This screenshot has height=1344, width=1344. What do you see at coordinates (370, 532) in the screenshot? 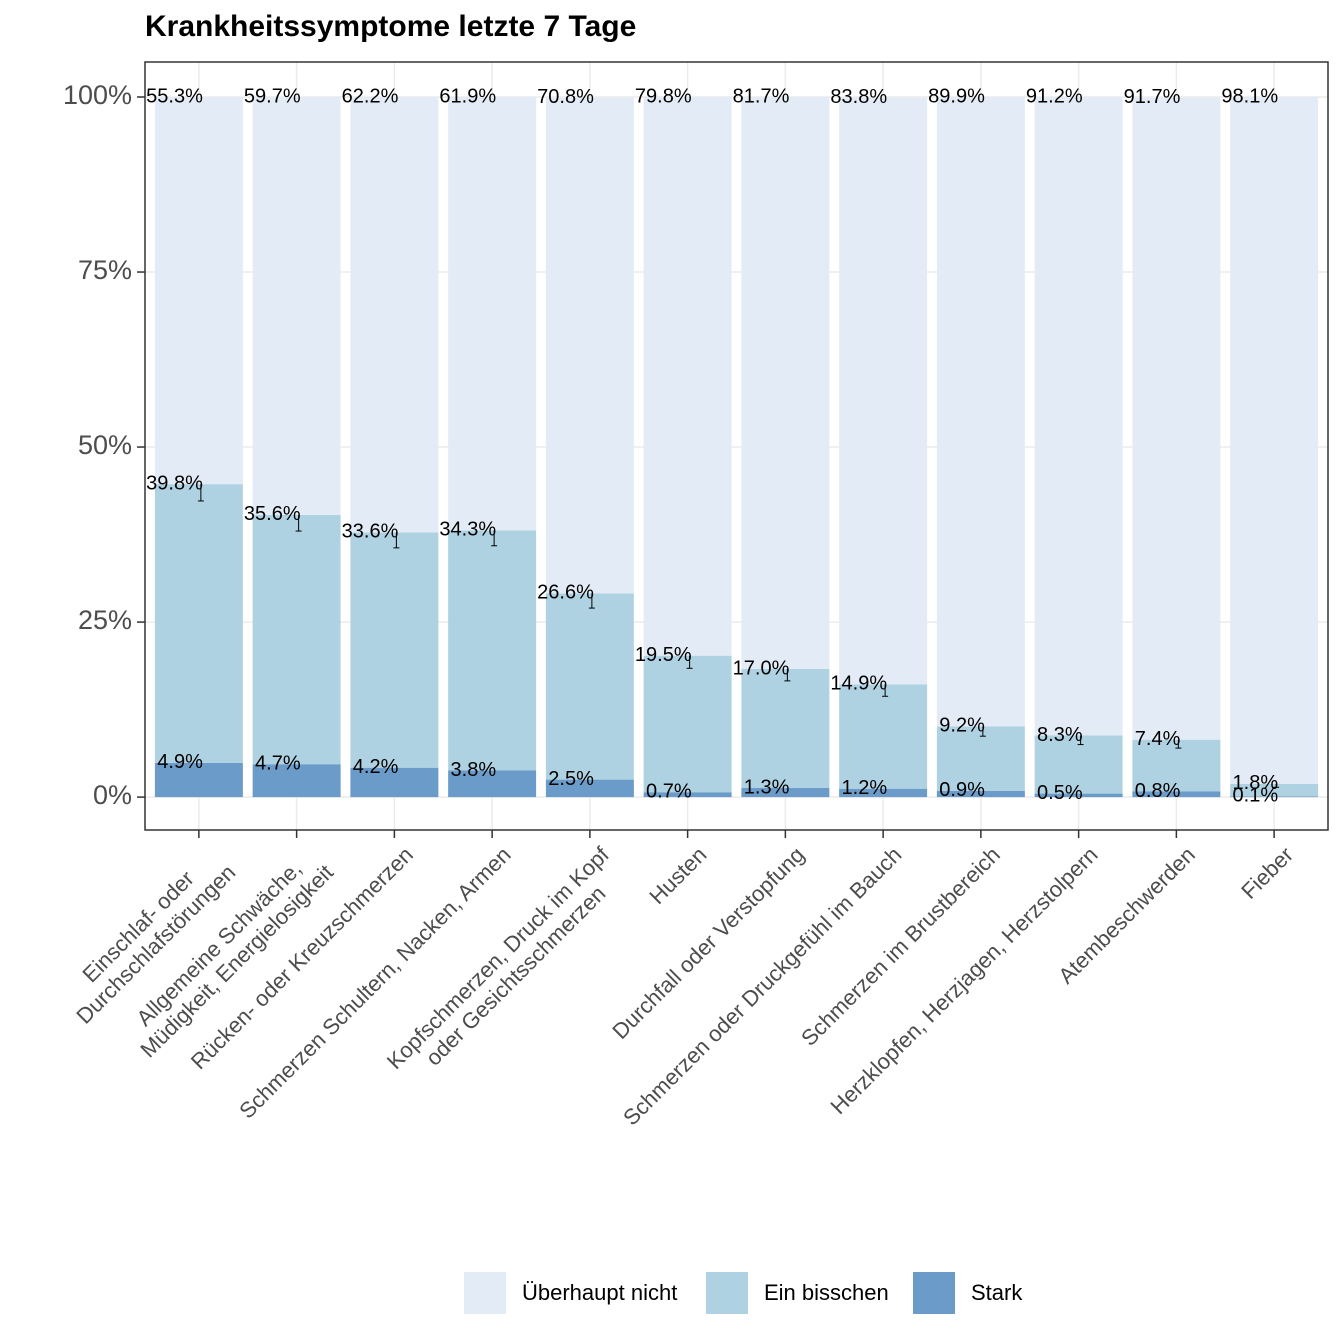
I see `value-label: 33.6%` at bounding box center [370, 532].